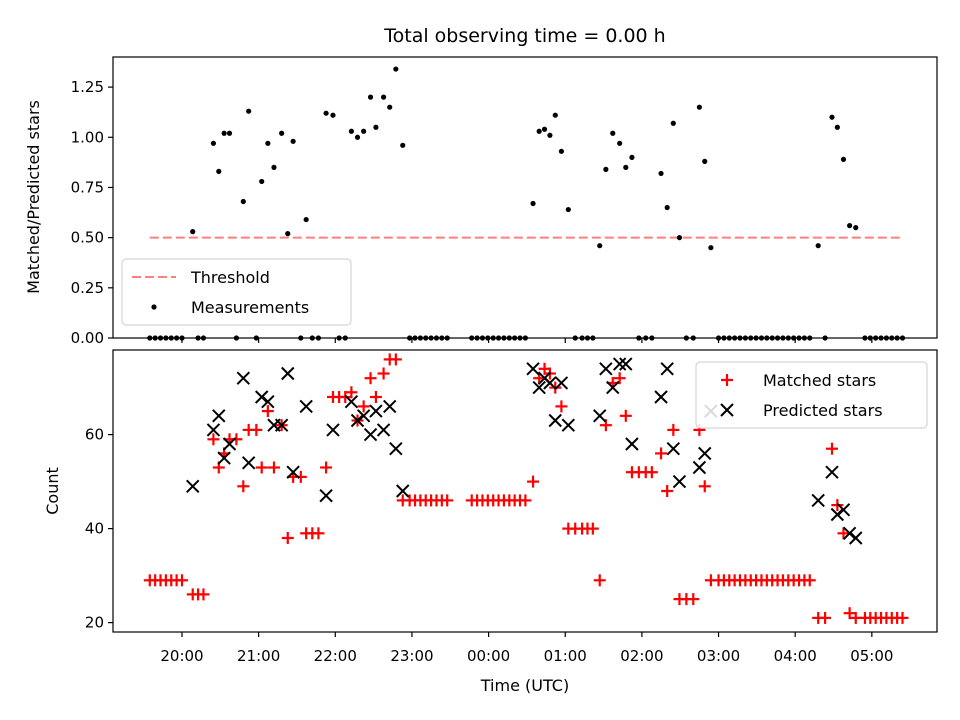 This screenshot has width=960, height=720. I want to click on top-y-tick-label: 0.00, so click(87, 338).